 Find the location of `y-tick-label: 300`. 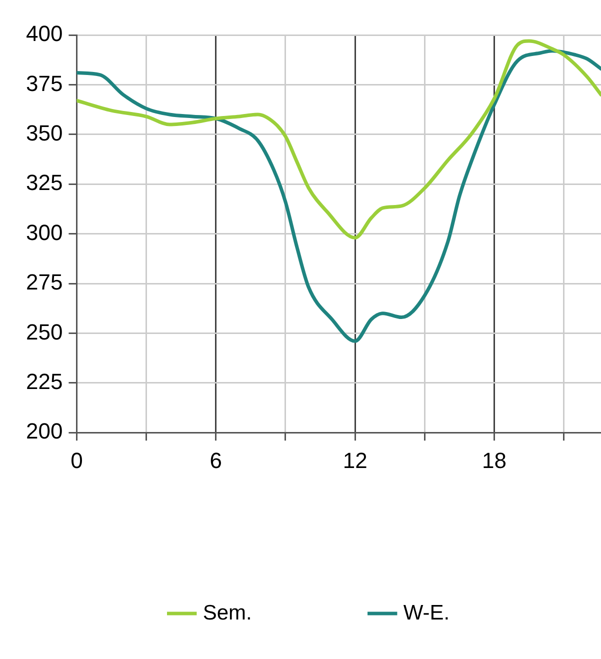

y-tick-label: 300 is located at coordinates (44, 232).